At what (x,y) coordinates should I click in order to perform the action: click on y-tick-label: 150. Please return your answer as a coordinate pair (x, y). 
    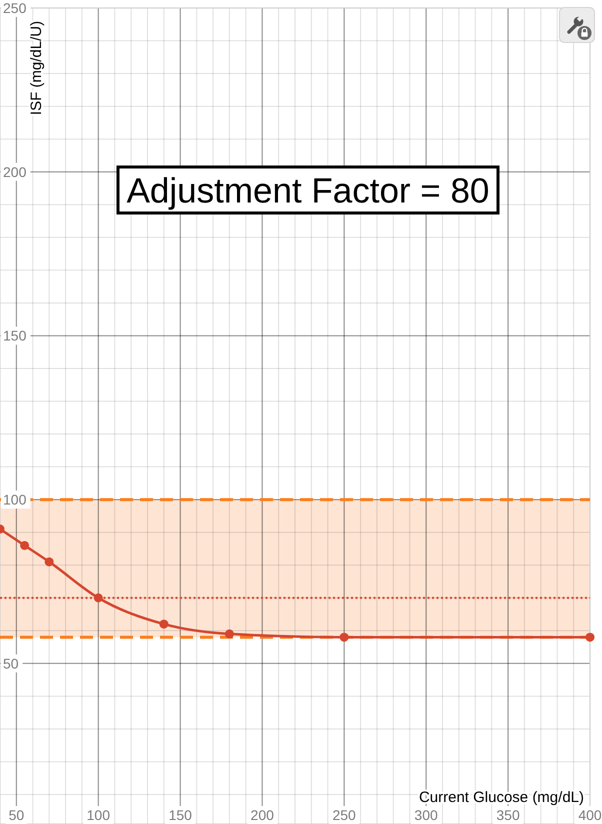
    Looking at the image, I should click on (15, 336).